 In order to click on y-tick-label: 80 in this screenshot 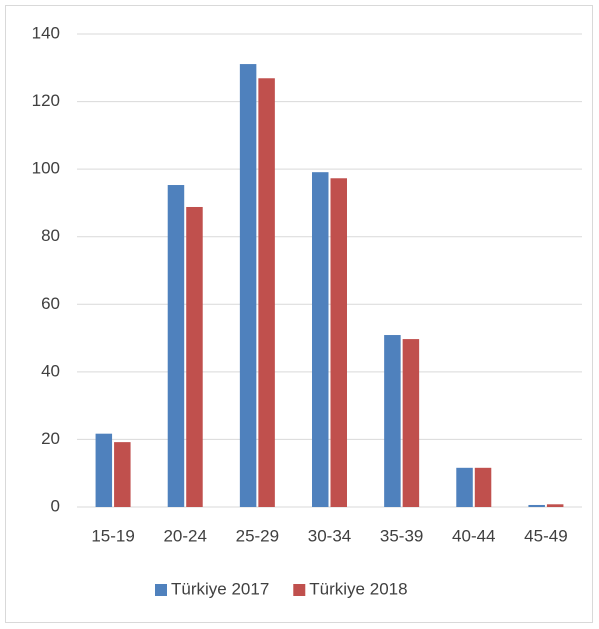, I will do `click(50, 235)`.